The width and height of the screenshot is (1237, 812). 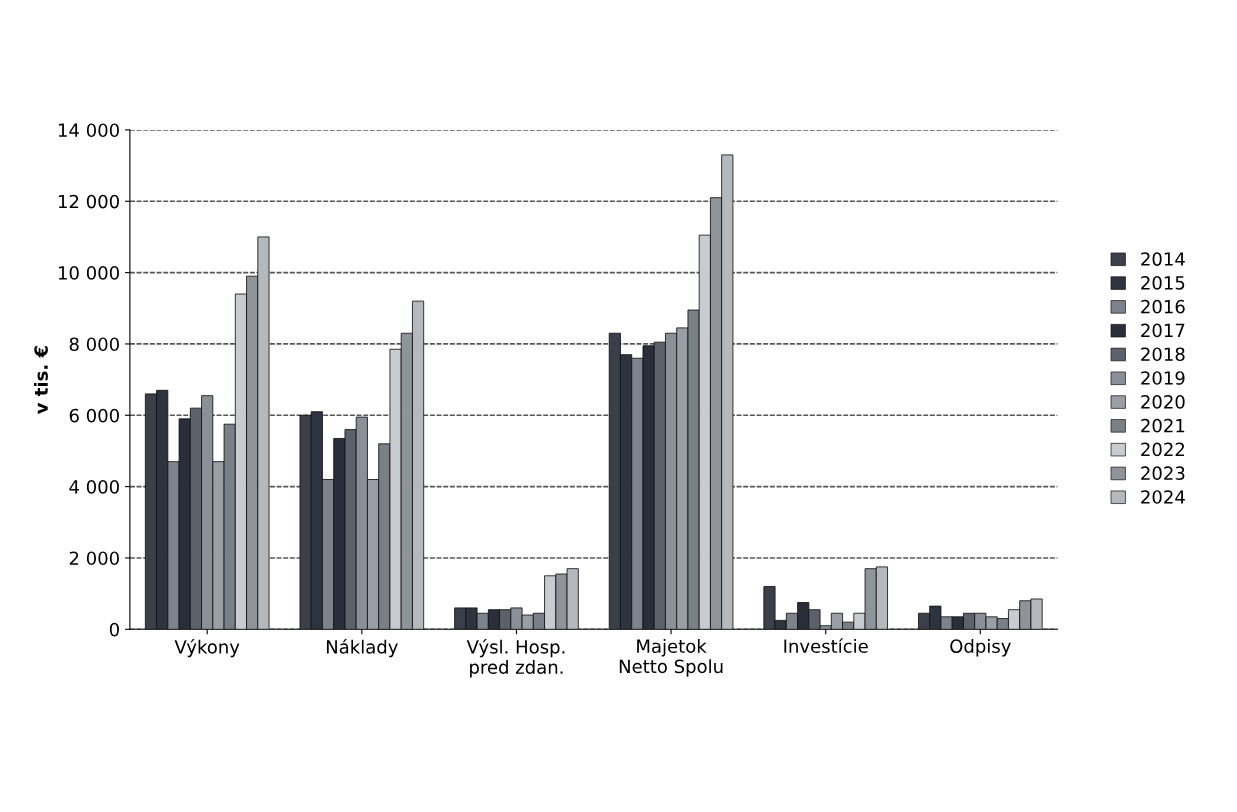 I want to click on legend-label: 2017, so click(x=1163, y=330).